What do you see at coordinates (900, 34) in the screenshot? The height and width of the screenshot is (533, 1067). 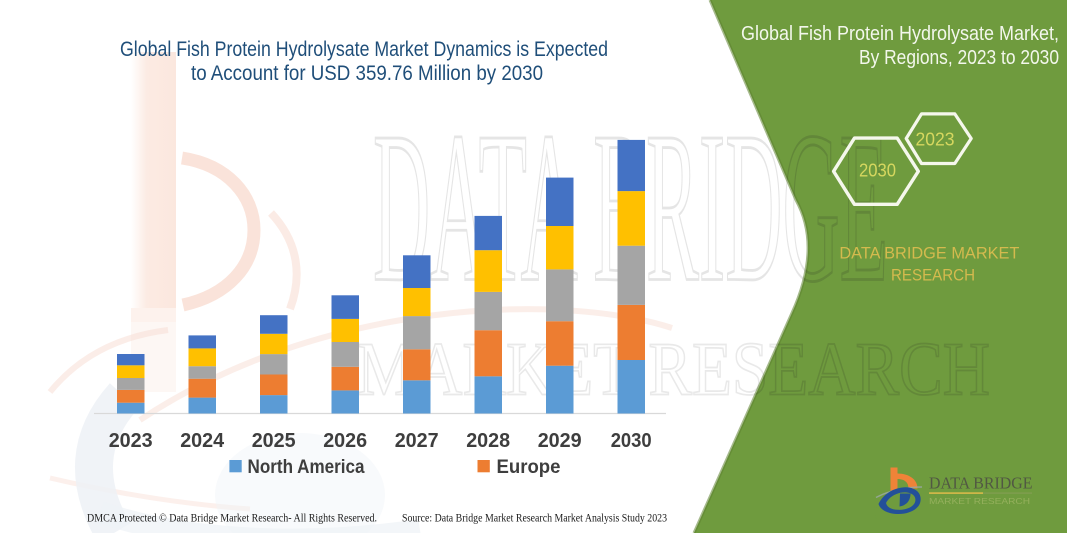 I see `svg-text:Global Fish Protein Hydrolysat: Global Fish Protein Hydrolysate Market,` at bounding box center [900, 34].